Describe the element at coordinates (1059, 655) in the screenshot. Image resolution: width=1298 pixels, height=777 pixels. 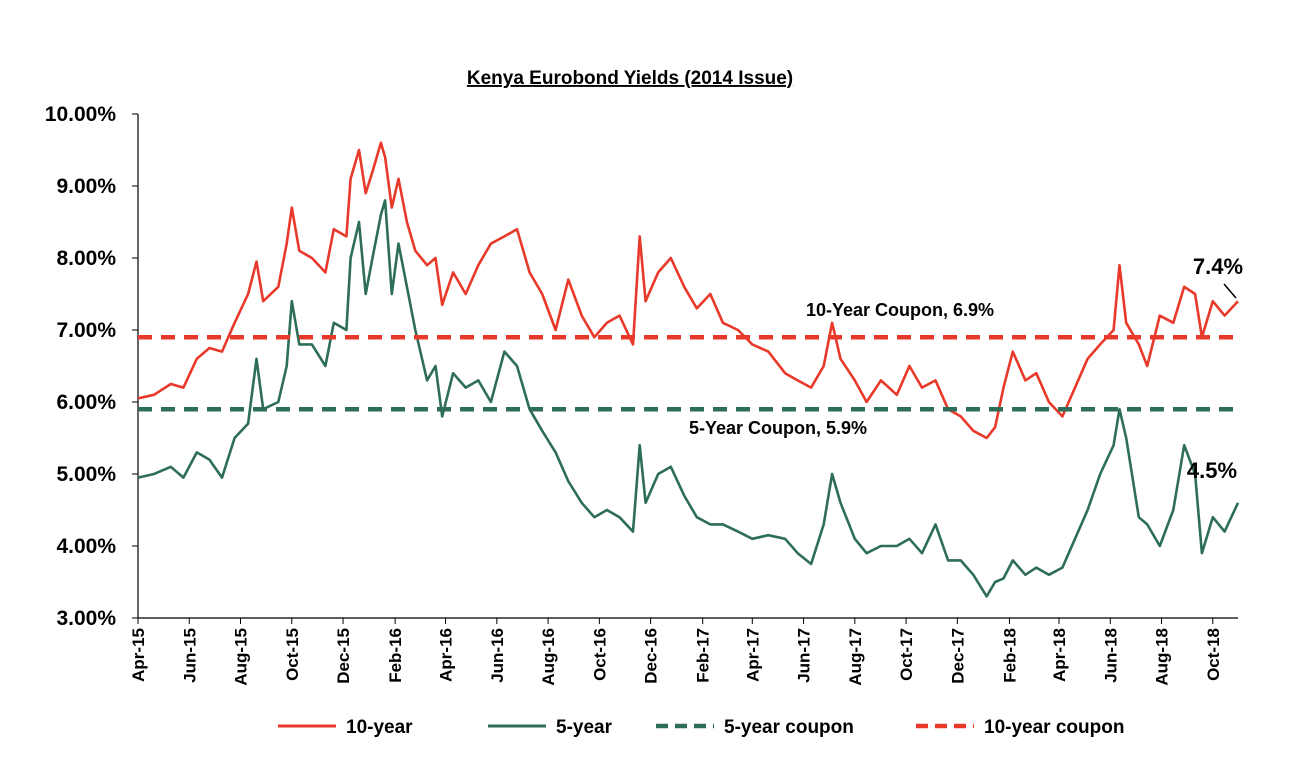
I see `x-tick-label: Apr-18` at that location.